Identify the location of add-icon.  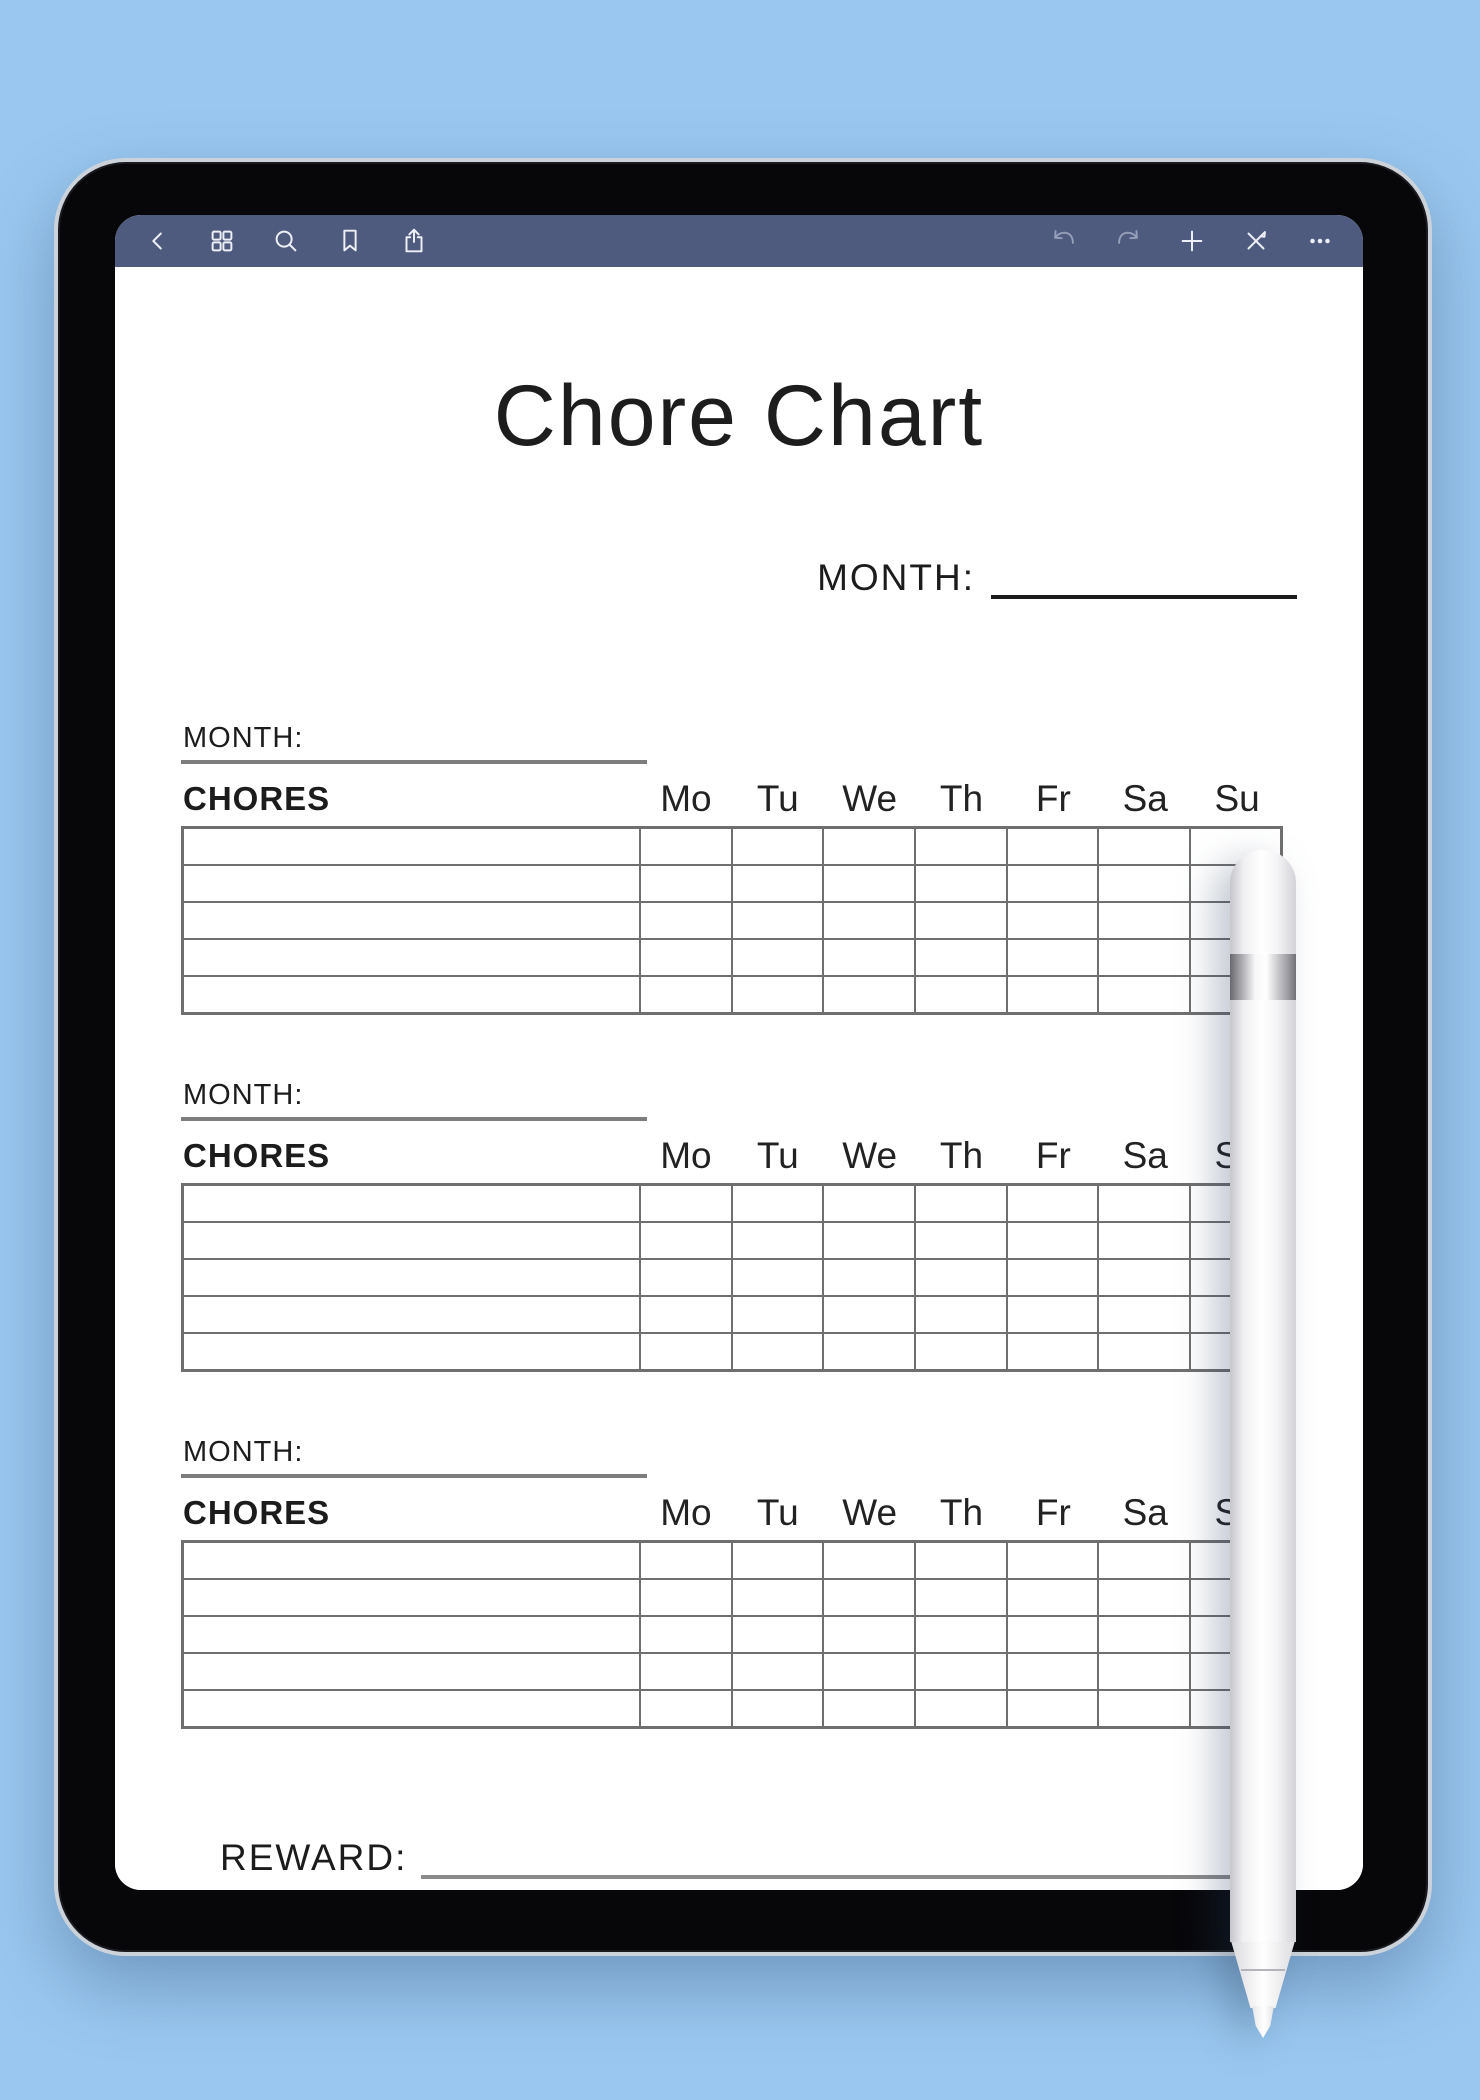
(1192, 241).